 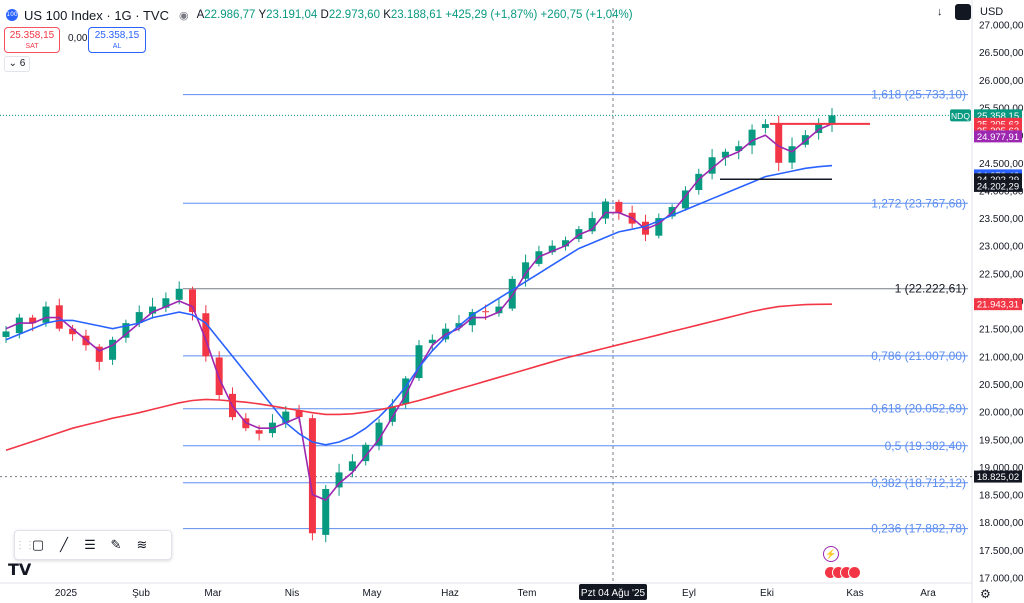 I want to click on buy-price: 25.358,15, so click(x=117, y=35).